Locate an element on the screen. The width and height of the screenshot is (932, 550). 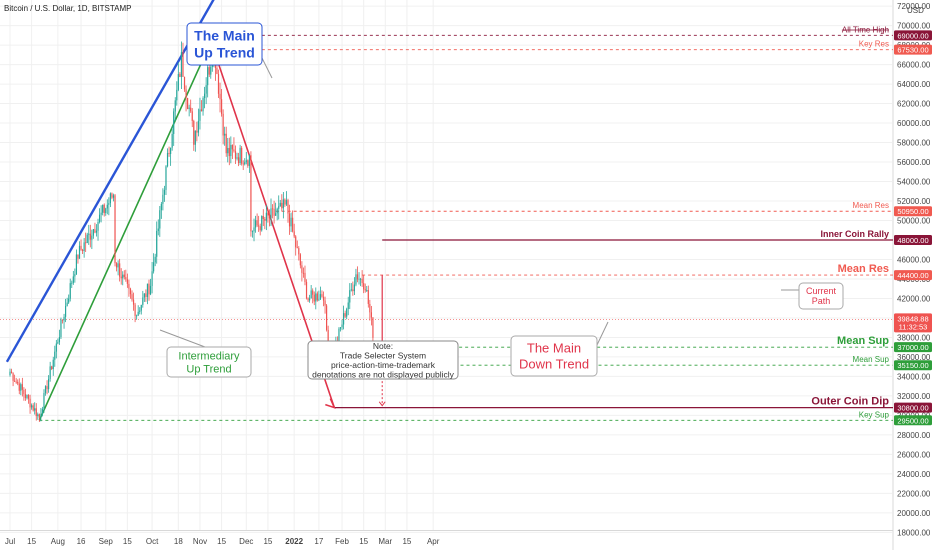
x-tick-label: 15 is located at coordinates (221, 541).